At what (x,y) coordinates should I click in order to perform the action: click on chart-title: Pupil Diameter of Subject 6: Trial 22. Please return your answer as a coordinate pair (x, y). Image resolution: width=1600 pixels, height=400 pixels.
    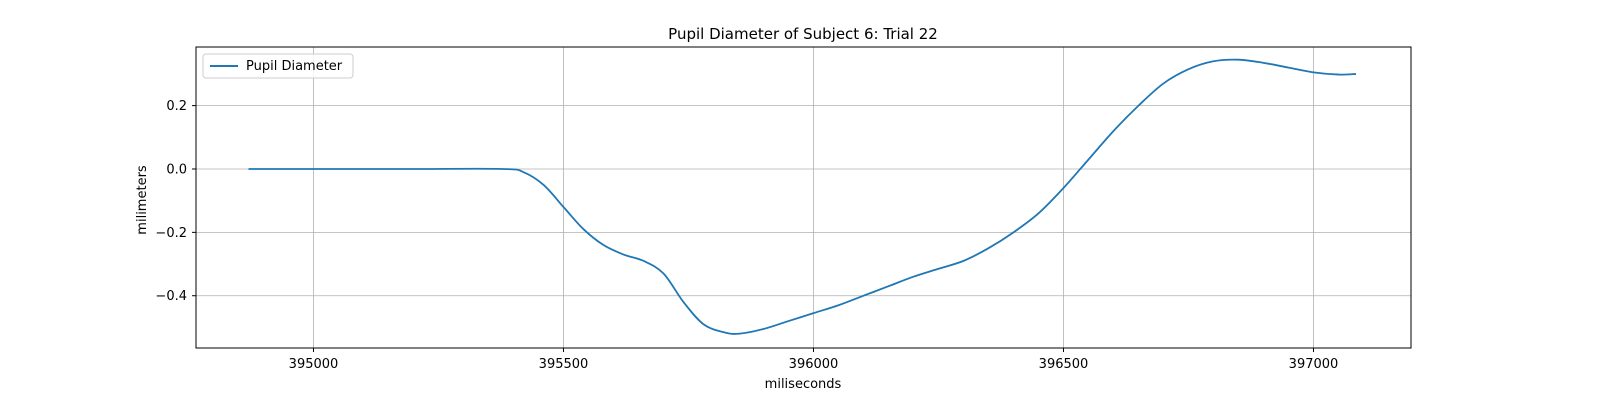
    Looking at the image, I should click on (803, 34).